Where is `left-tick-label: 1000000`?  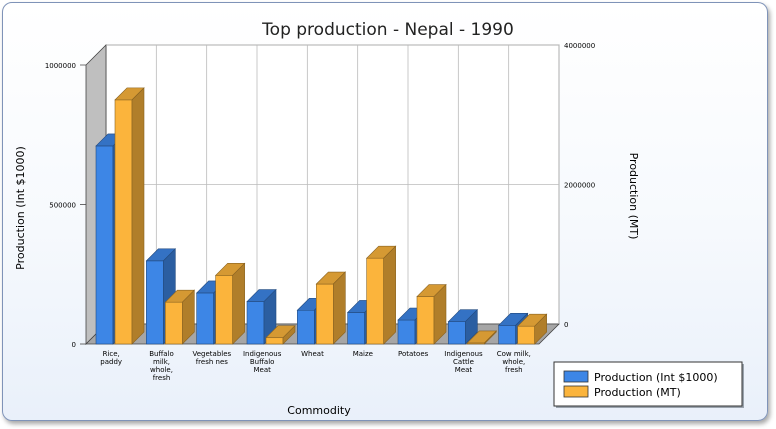
left-tick-label: 1000000 is located at coordinates (60, 66).